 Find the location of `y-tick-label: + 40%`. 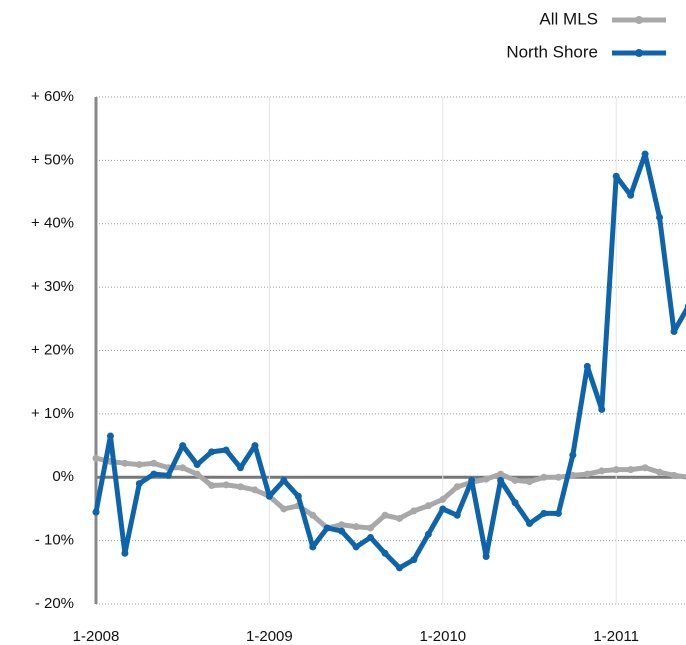

y-tick-label: + 40% is located at coordinates (52, 223).